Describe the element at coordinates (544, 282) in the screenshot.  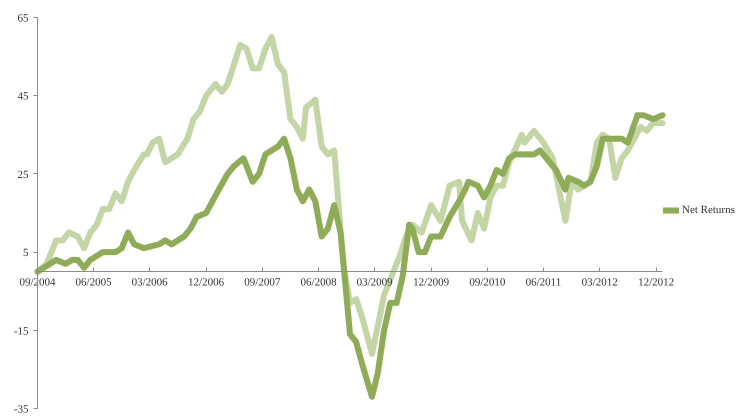
I see `x-tick-label: 06/2011` at that location.